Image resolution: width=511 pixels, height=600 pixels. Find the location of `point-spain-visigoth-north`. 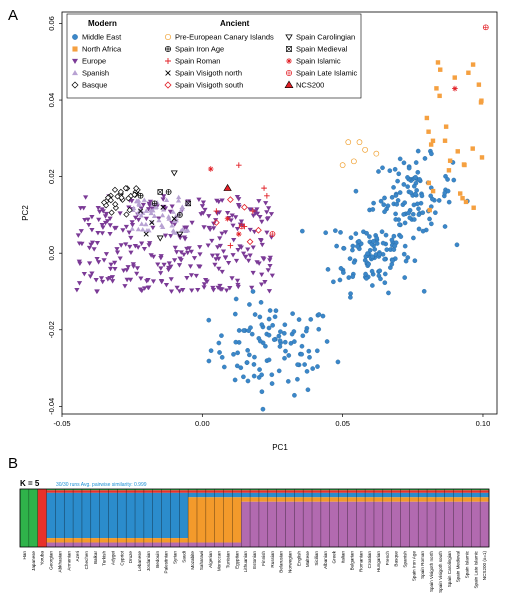

point-spain-visigoth-north is located at coordinates (141, 211).